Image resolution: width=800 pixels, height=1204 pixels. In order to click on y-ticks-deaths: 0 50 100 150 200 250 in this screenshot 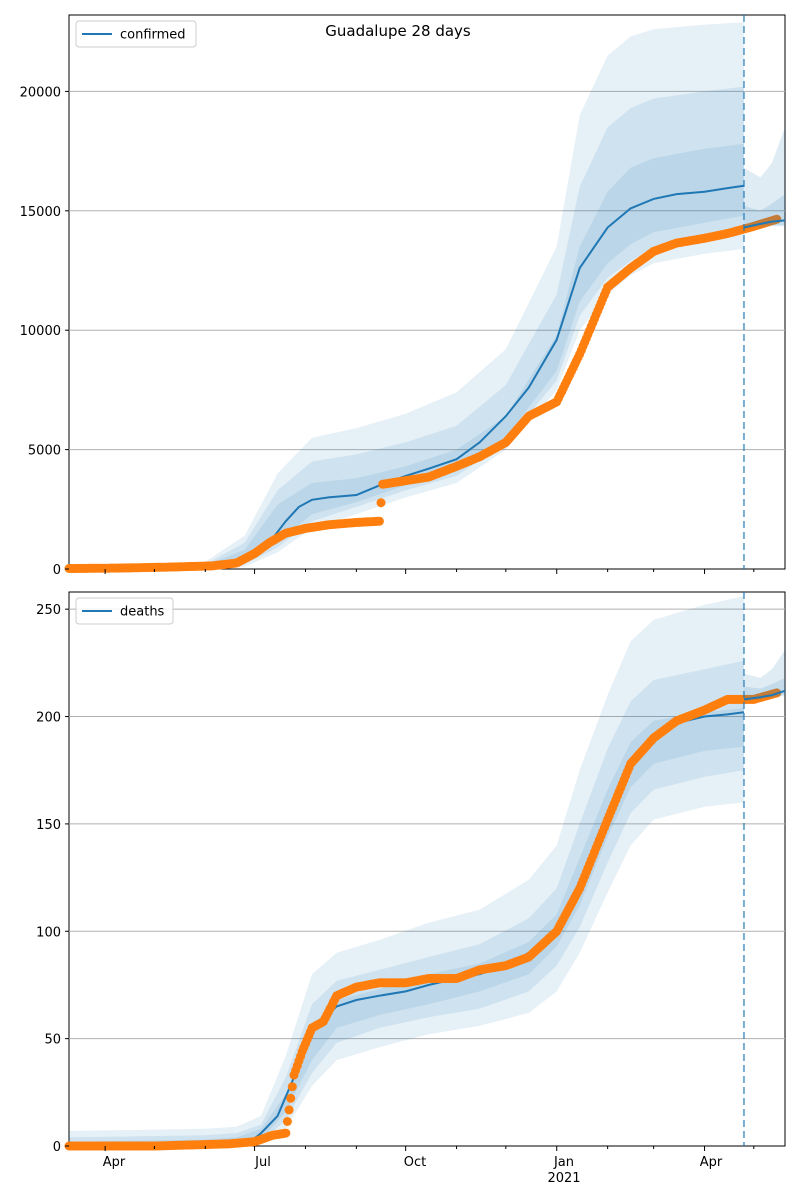, I will do `click(52, 879)`.